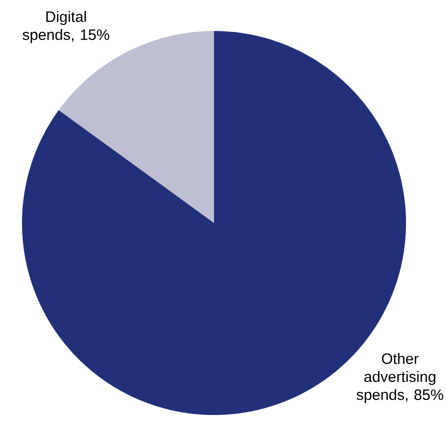 This screenshot has height=434, width=446. What do you see at coordinates (400, 378) in the screenshot?
I see `slice-label: Other advertising spends, 85%` at bounding box center [400, 378].